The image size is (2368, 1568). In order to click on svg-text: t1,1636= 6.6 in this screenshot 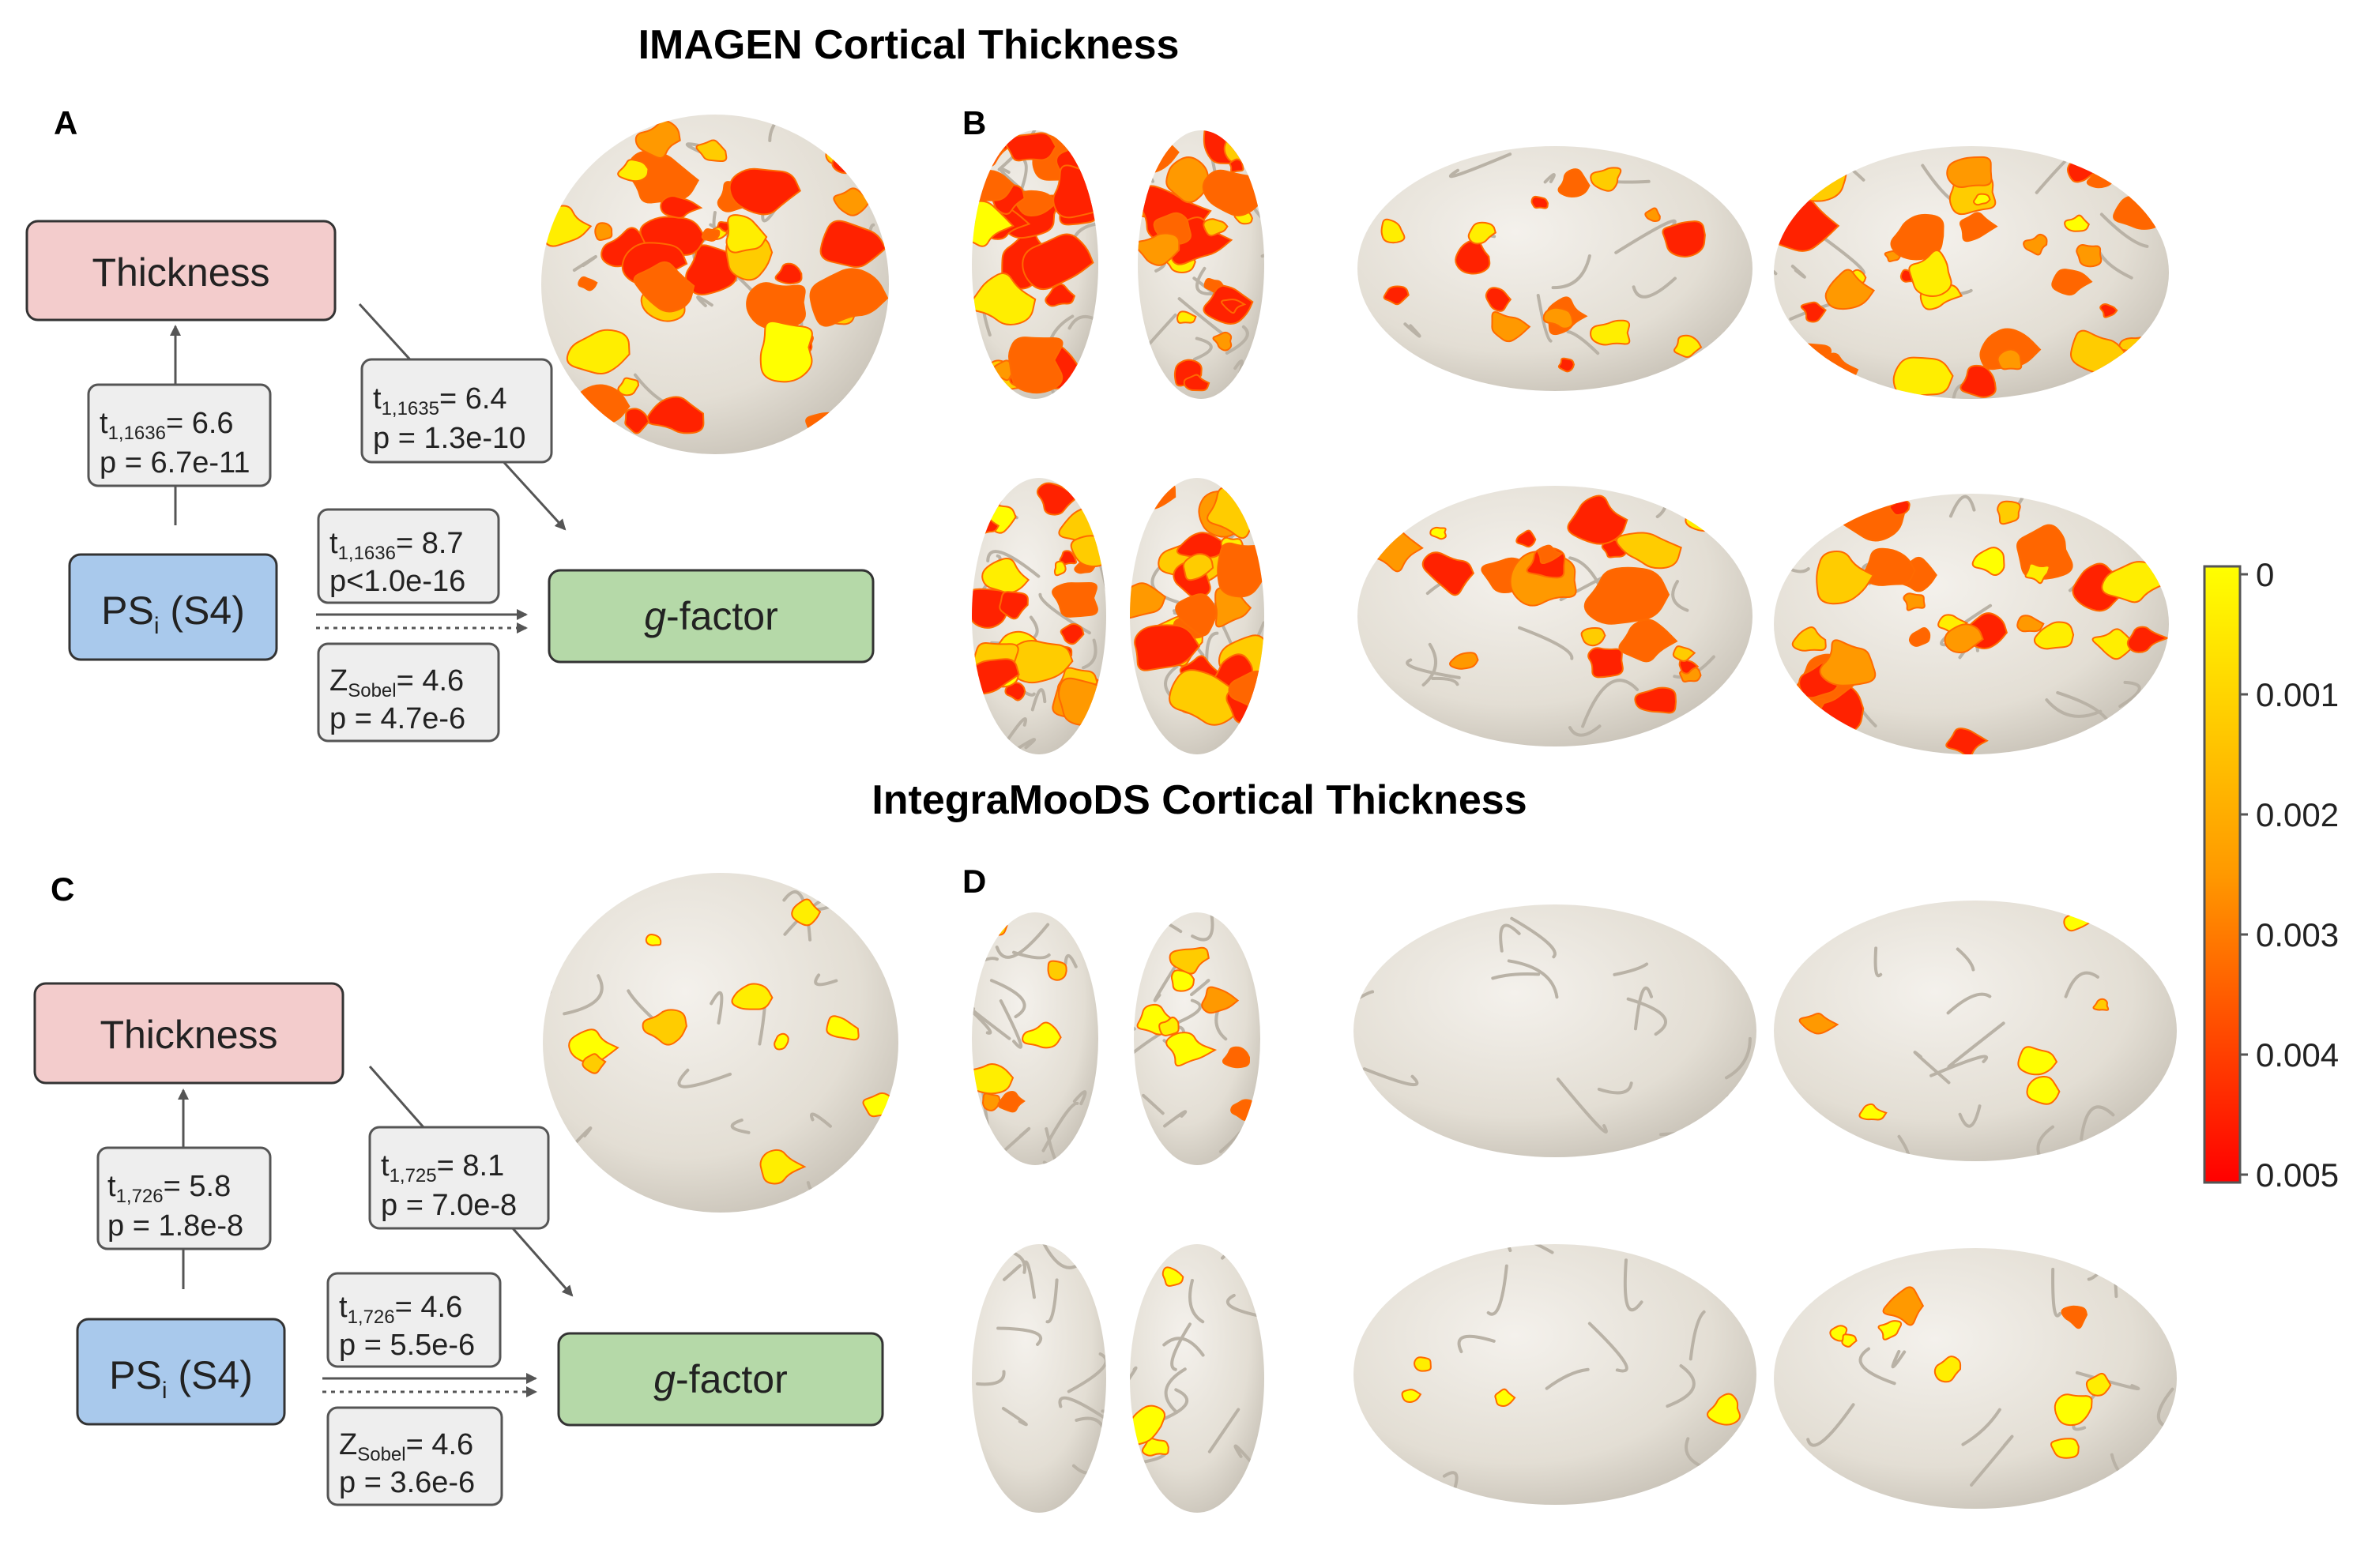, I will do `click(167, 425)`.